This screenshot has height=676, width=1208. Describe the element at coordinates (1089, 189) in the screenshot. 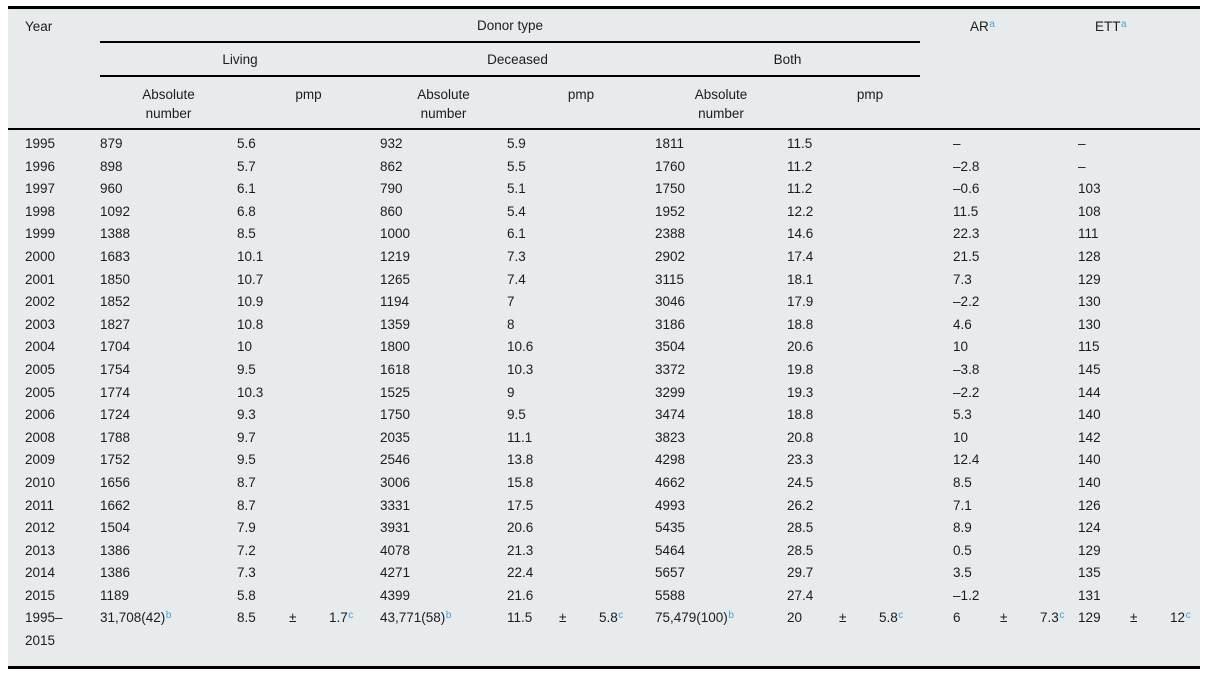

I see `cell-ett: 103` at that location.